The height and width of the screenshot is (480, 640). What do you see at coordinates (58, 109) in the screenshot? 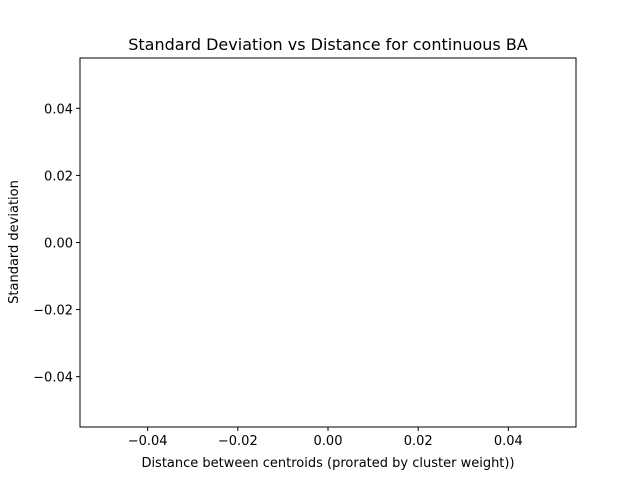
I see `y-tick-label: 0.04` at bounding box center [58, 109].